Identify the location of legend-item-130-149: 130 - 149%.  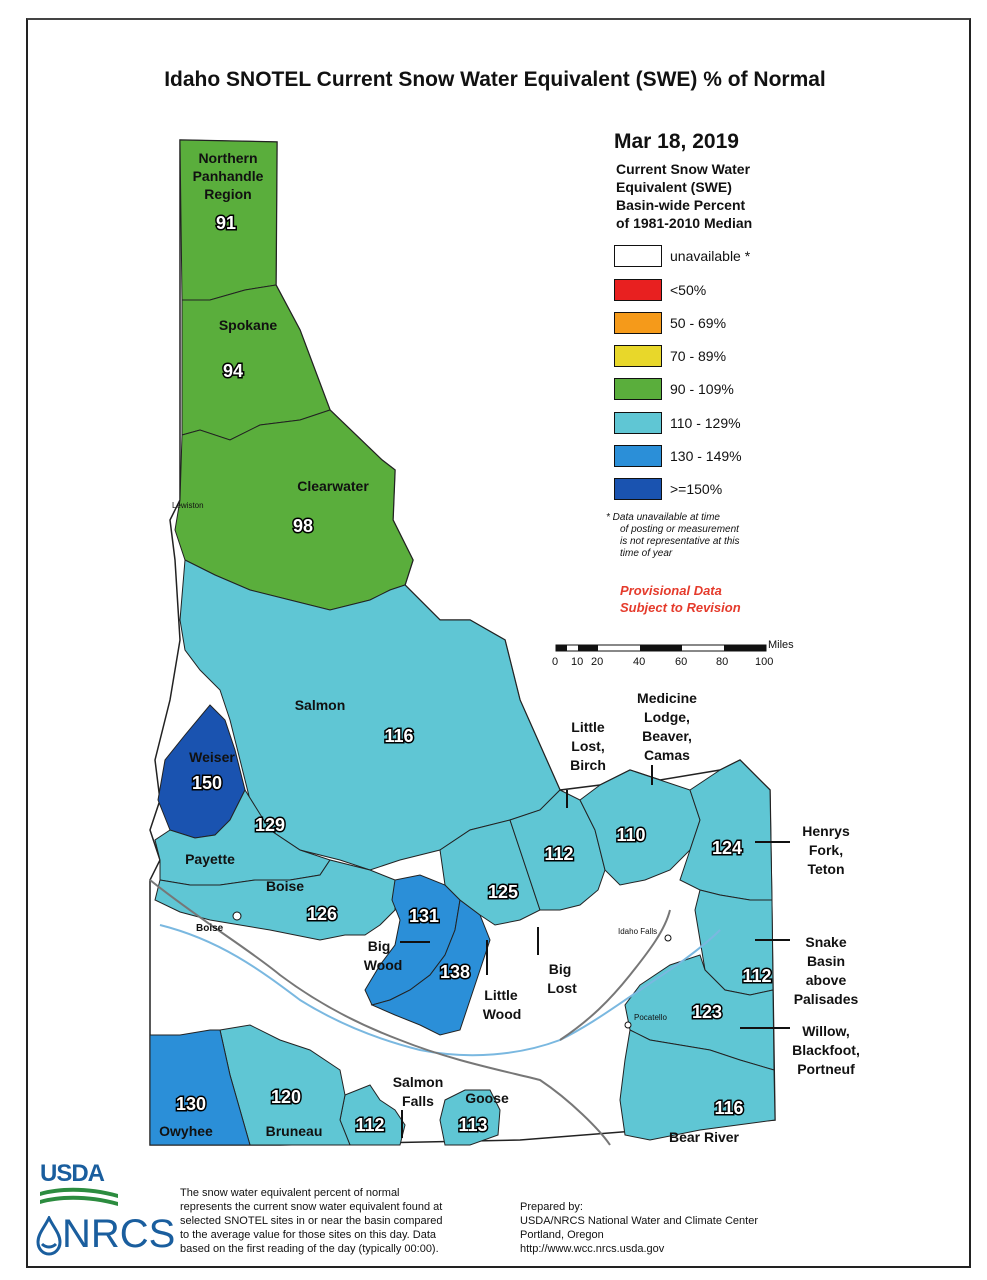
(678, 456).